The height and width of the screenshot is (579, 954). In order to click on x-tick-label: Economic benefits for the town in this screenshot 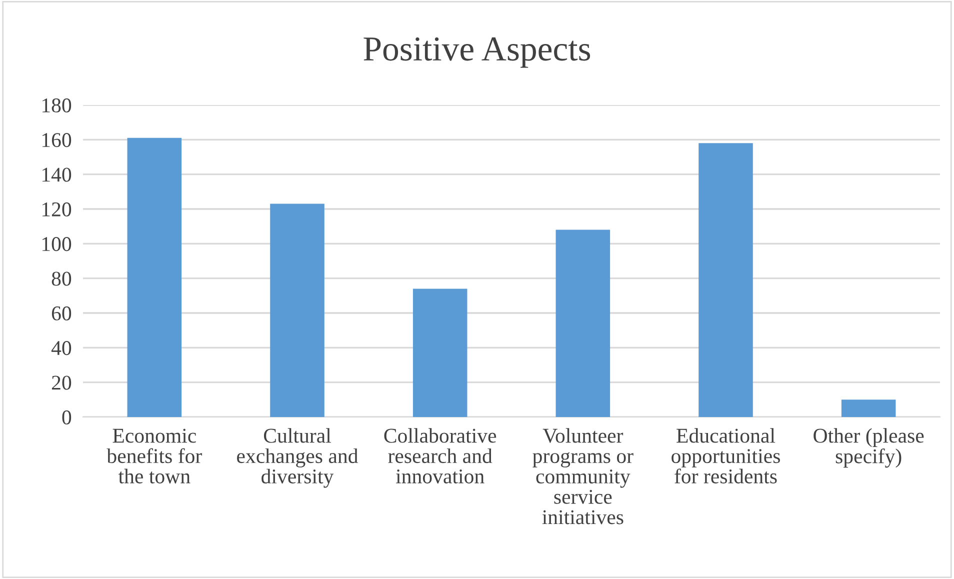, I will do `click(154, 456)`.